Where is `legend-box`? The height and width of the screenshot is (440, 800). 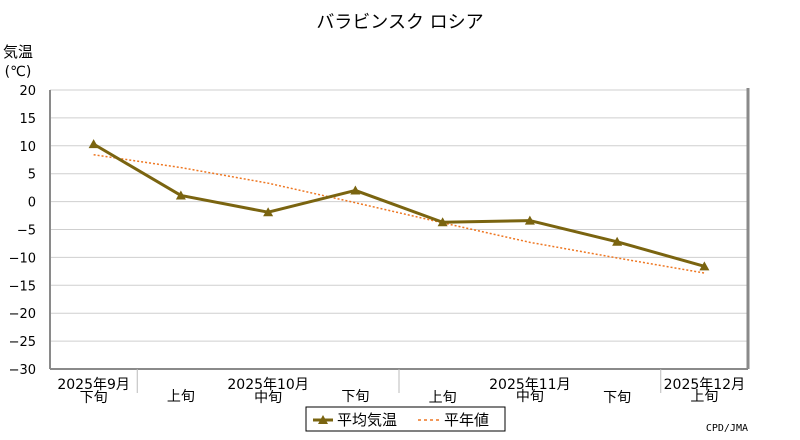
legend-box is located at coordinates (405, 419).